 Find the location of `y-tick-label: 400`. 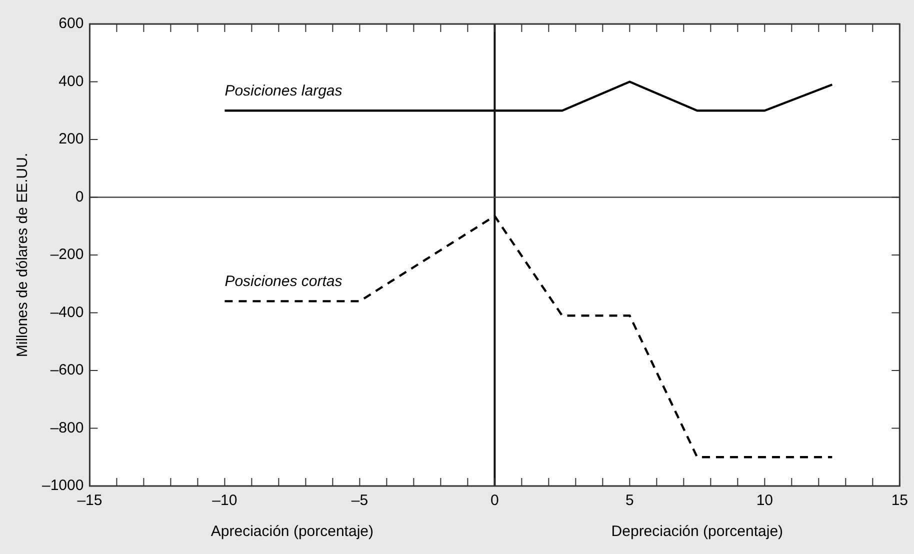

y-tick-label: 400 is located at coordinates (71, 81).